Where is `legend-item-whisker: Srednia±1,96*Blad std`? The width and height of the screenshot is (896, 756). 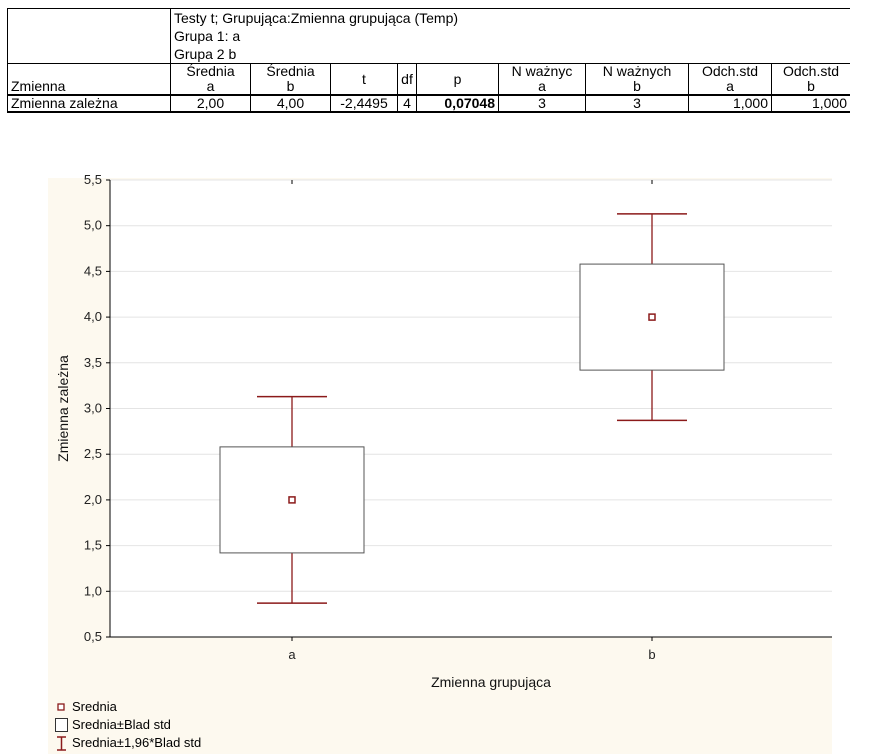
legend-item-whisker: Srednia±1,96*Blad std is located at coordinates (127, 743).